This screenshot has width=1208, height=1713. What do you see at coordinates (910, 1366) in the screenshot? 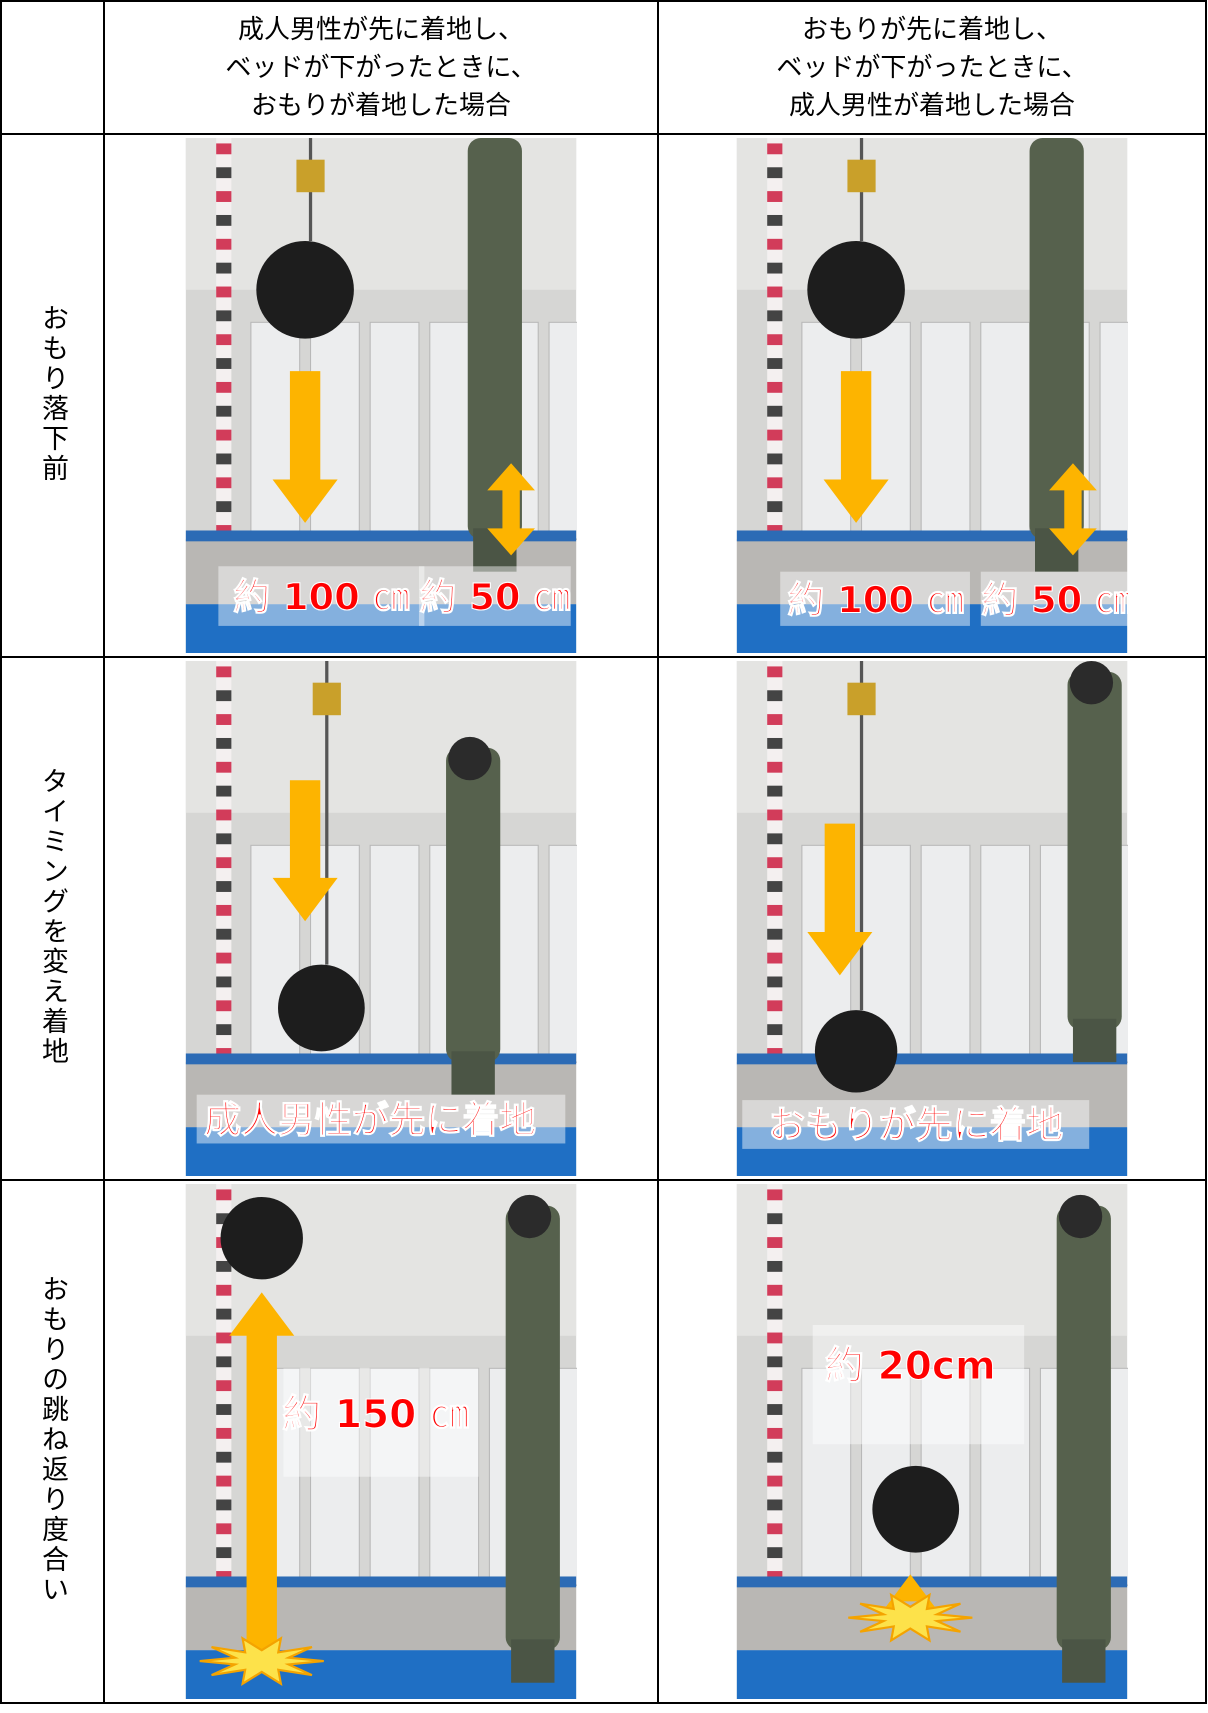
I see `photo-label: 約 20cm` at bounding box center [910, 1366].